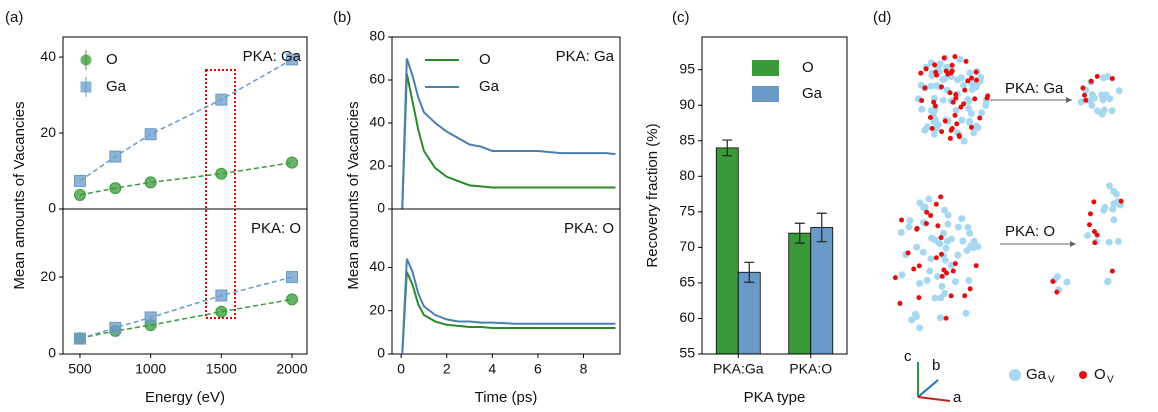 The image size is (1158, 412). What do you see at coordinates (1069, 100) in the screenshot?
I see `arrowhead` at bounding box center [1069, 100].